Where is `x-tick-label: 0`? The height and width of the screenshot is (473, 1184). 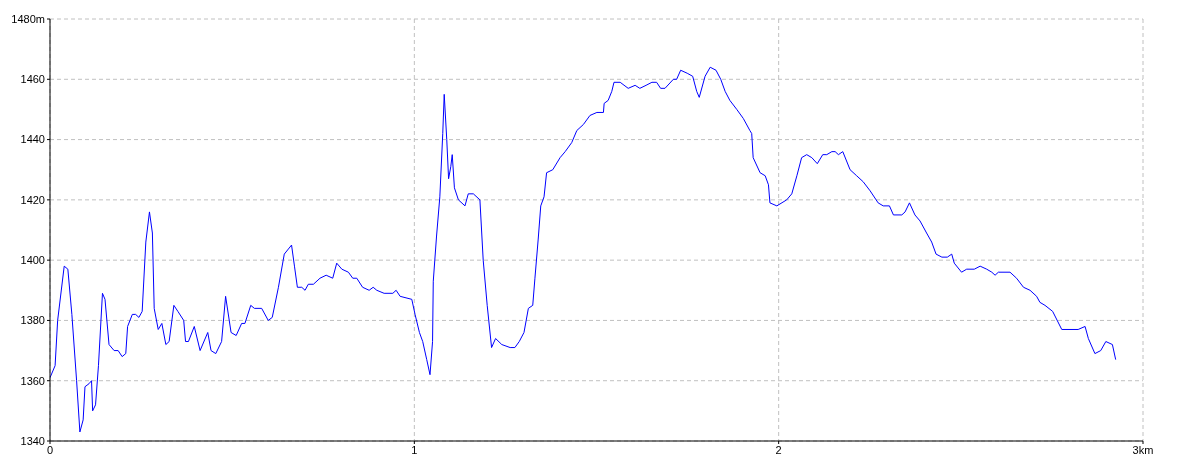 x-tick-label: 0 is located at coordinates (50, 449).